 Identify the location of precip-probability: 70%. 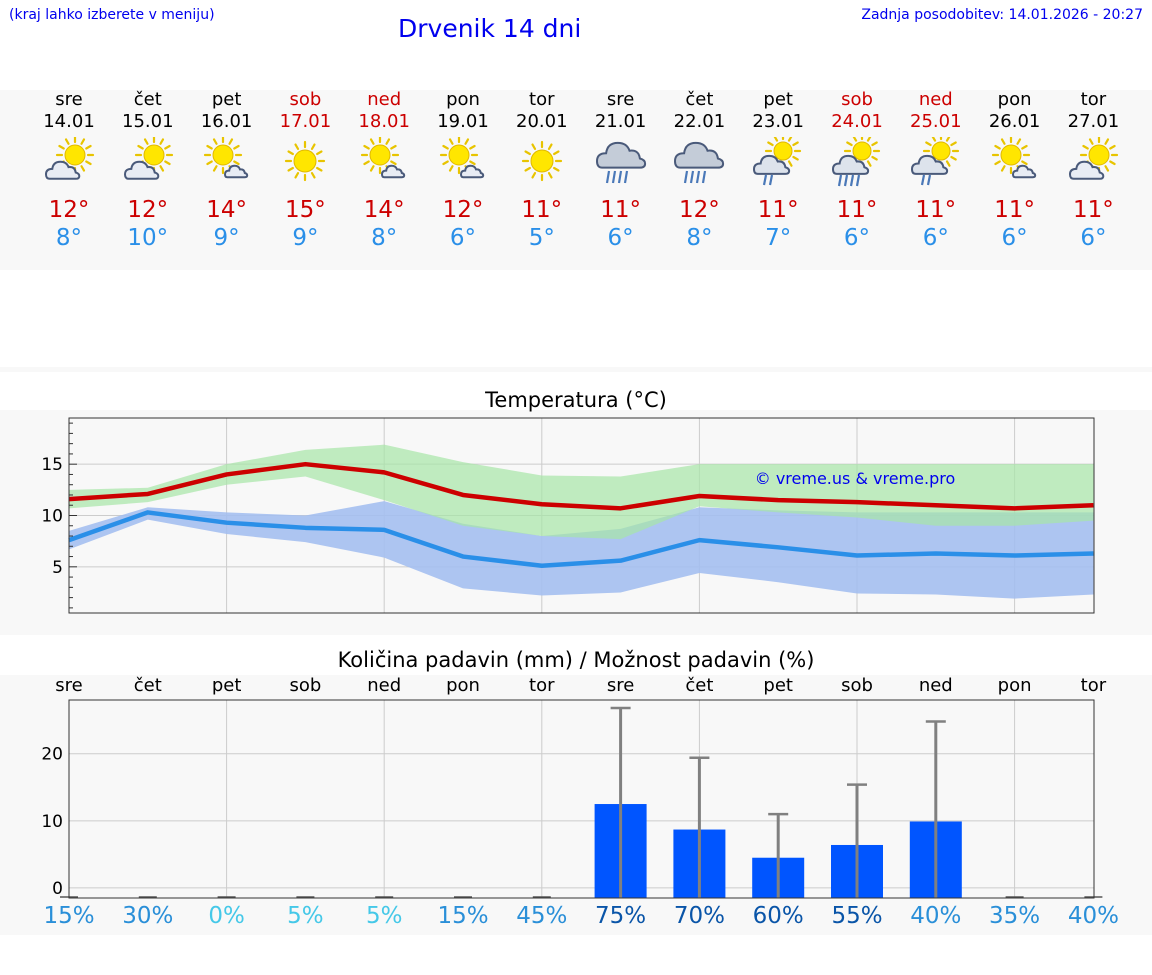
(699, 916).